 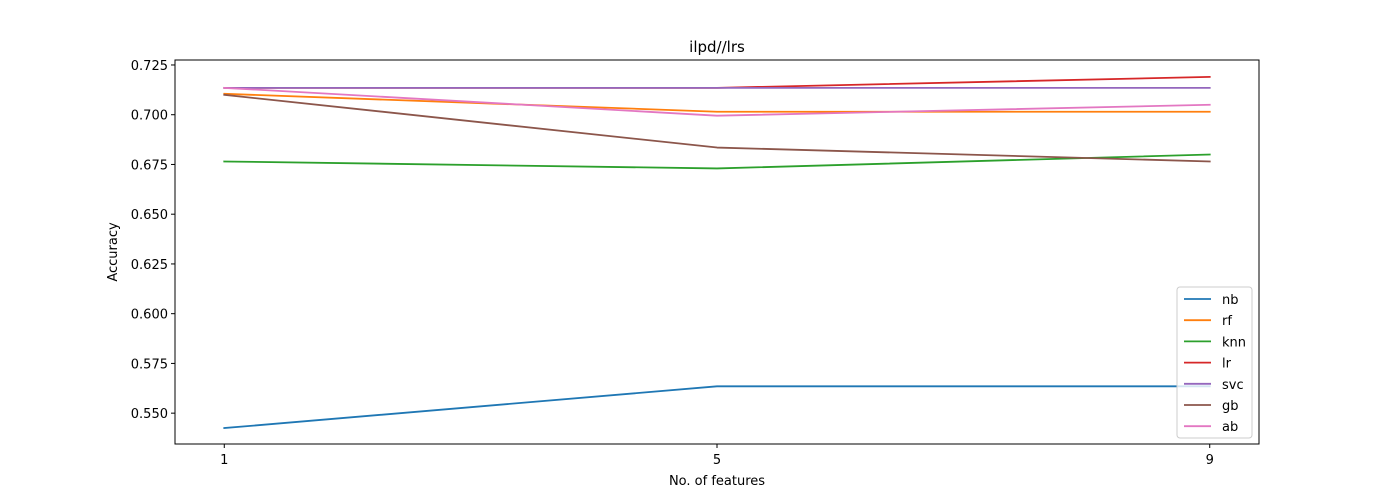 What do you see at coordinates (717, 481) in the screenshot?
I see `x-axis-label: No. of features` at bounding box center [717, 481].